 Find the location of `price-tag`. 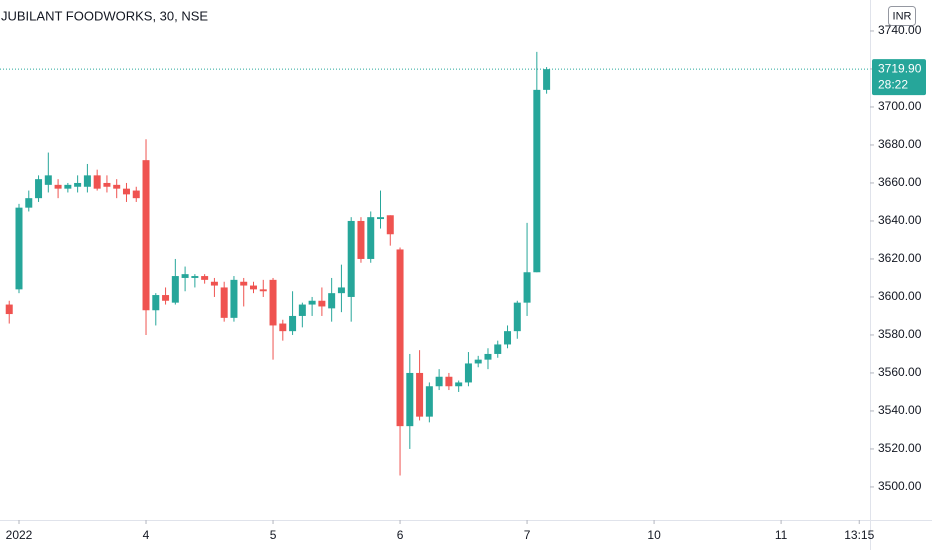

price-tag is located at coordinates (899, 77).